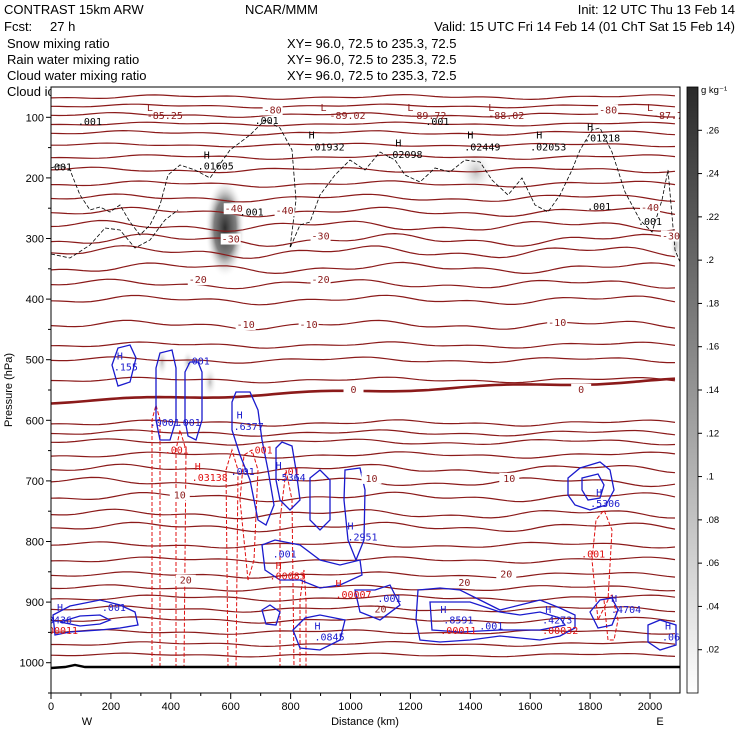 The height and width of the screenshot is (740, 740). Describe the element at coordinates (60, 631) in the screenshot. I see `extremum-label: .00011` at that location.